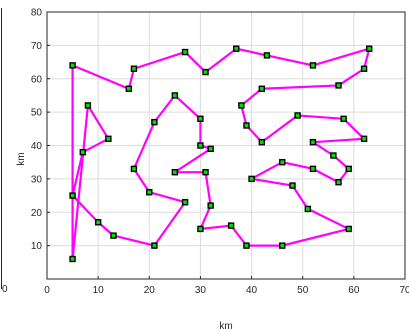  Describe the element at coordinates (21, 158) in the screenshot. I see `y-axis-title: km` at that location.